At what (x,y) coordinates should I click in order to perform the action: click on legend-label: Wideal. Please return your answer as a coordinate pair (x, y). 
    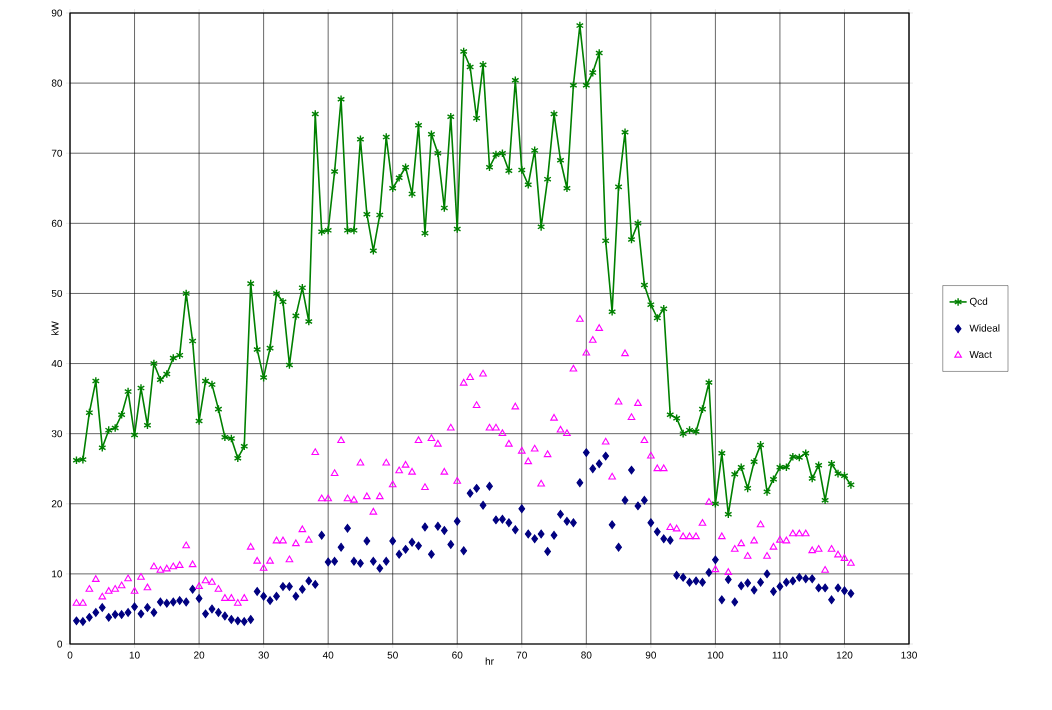
    Looking at the image, I should click on (984, 328).